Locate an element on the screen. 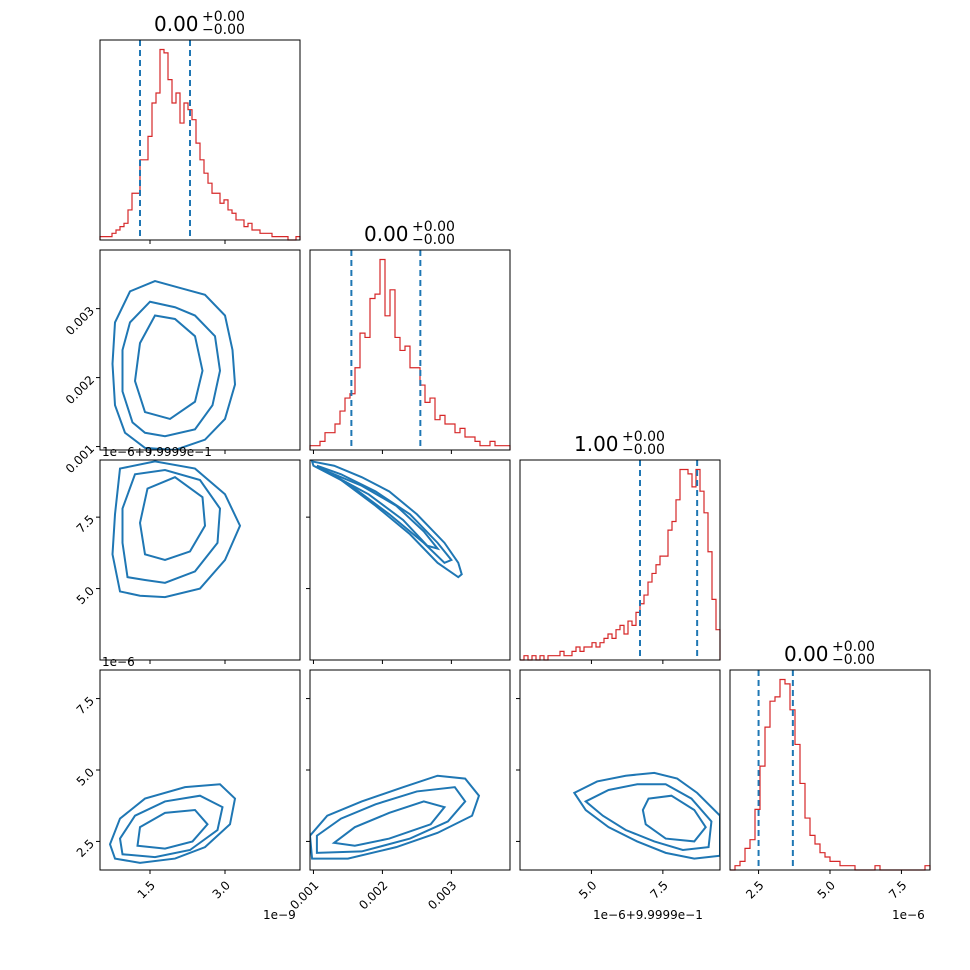 Image resolution: width=970 pixels, height=970 pixels. panel-title-plus-2: +0.00 is located at coordinates (643, 437).